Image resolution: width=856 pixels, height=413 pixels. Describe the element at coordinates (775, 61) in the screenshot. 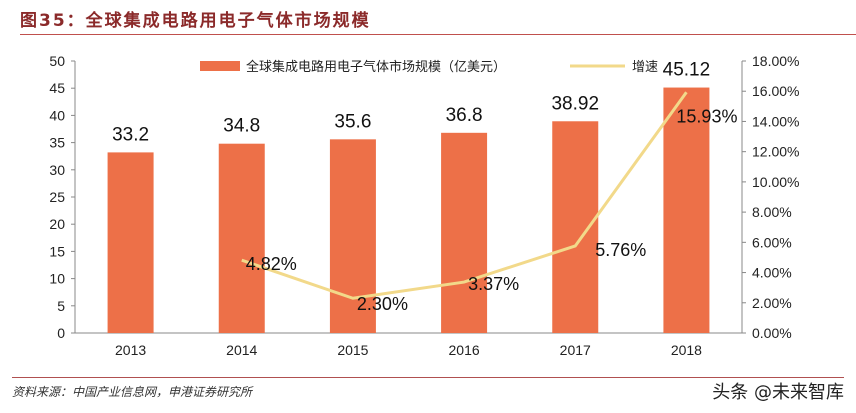

I see `right-tick-label: 18.00%` at that location.